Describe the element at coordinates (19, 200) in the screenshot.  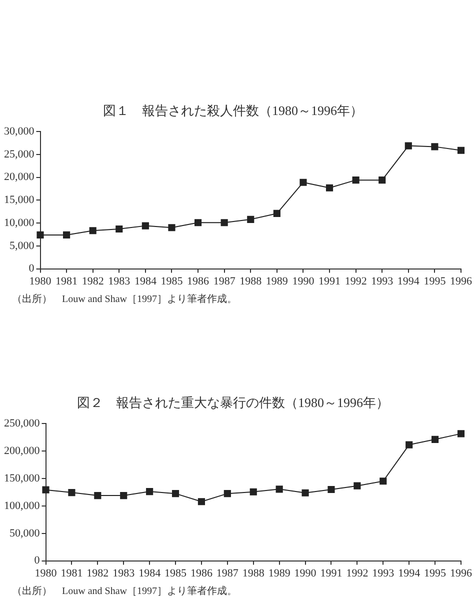
I see `y-tick-label: 15,000` at that location.